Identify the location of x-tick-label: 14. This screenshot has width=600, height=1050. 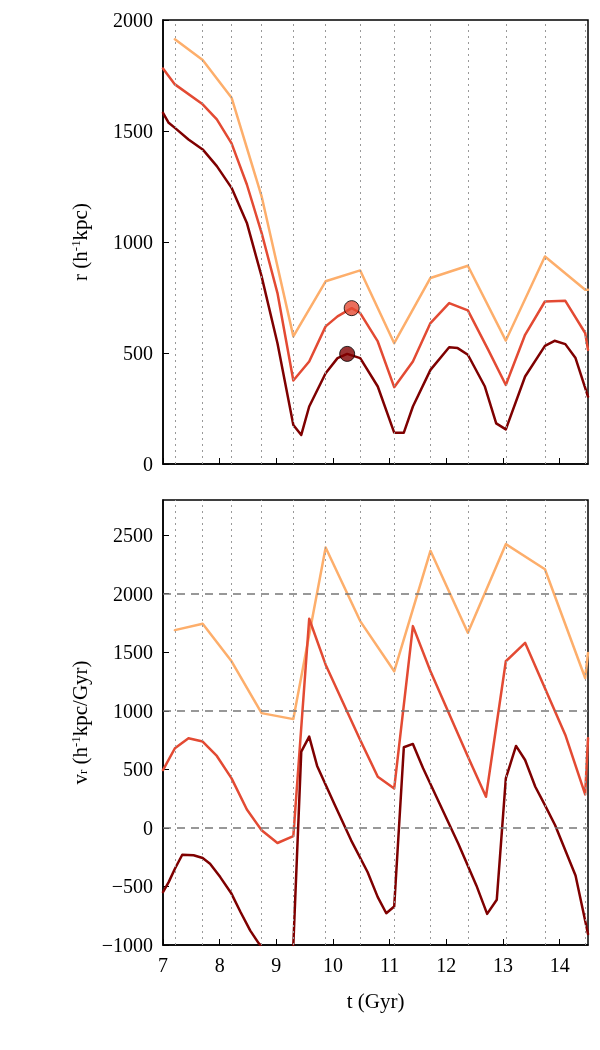
(559, 965).